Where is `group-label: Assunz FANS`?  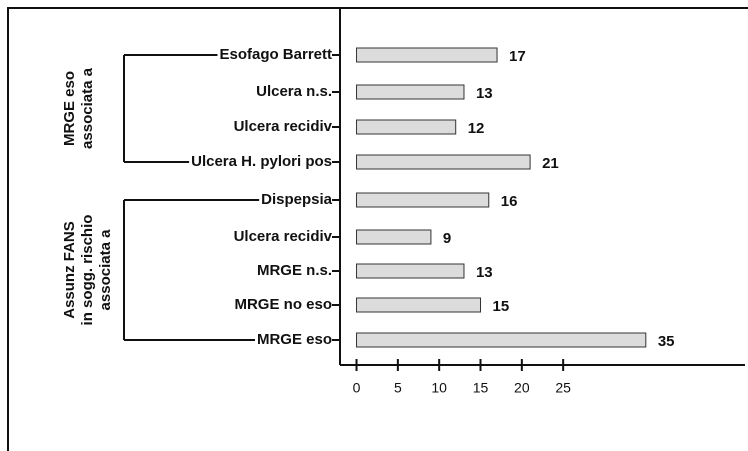 group-label: Assunz FANS is located at coordinates (69, 270).